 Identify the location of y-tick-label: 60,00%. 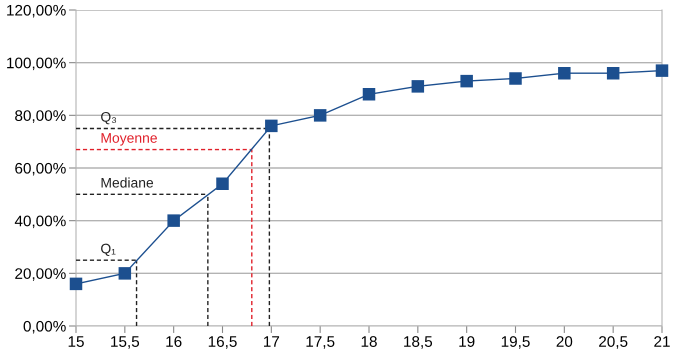
(40, 169).